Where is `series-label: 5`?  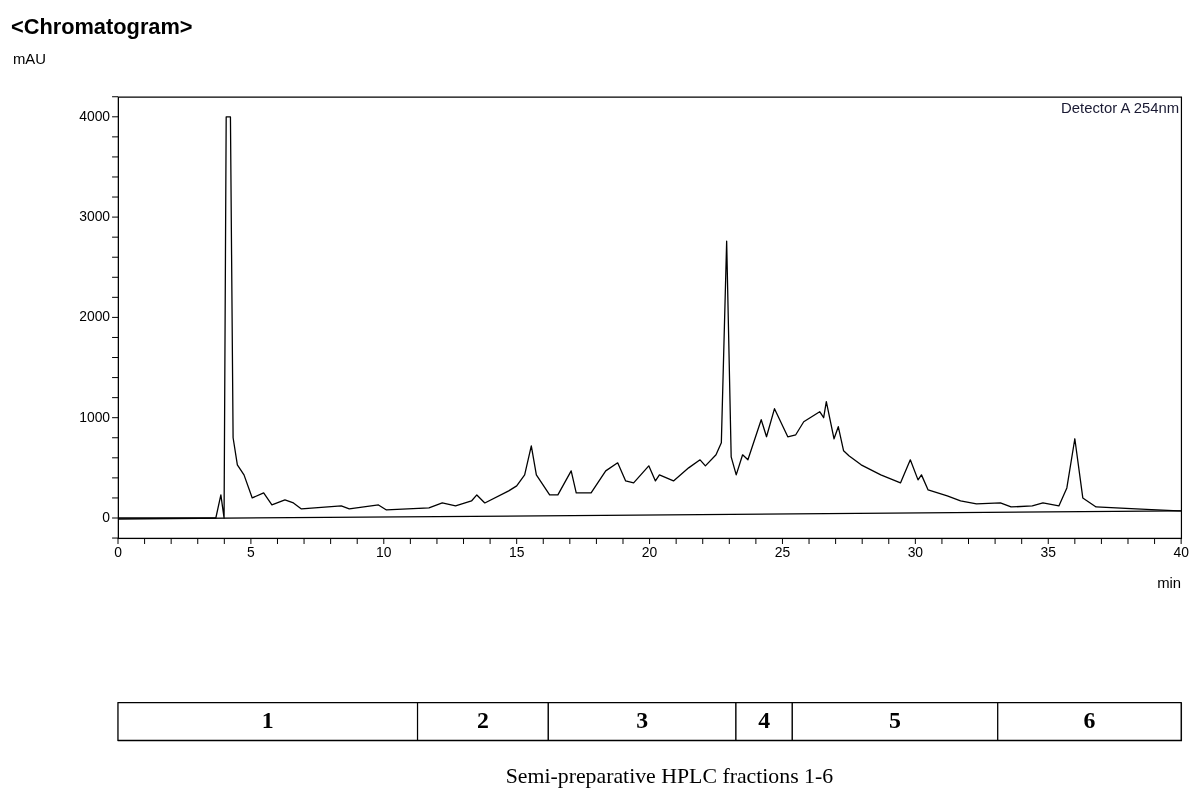 series-label: 5 is located at coordinates (895, 720).